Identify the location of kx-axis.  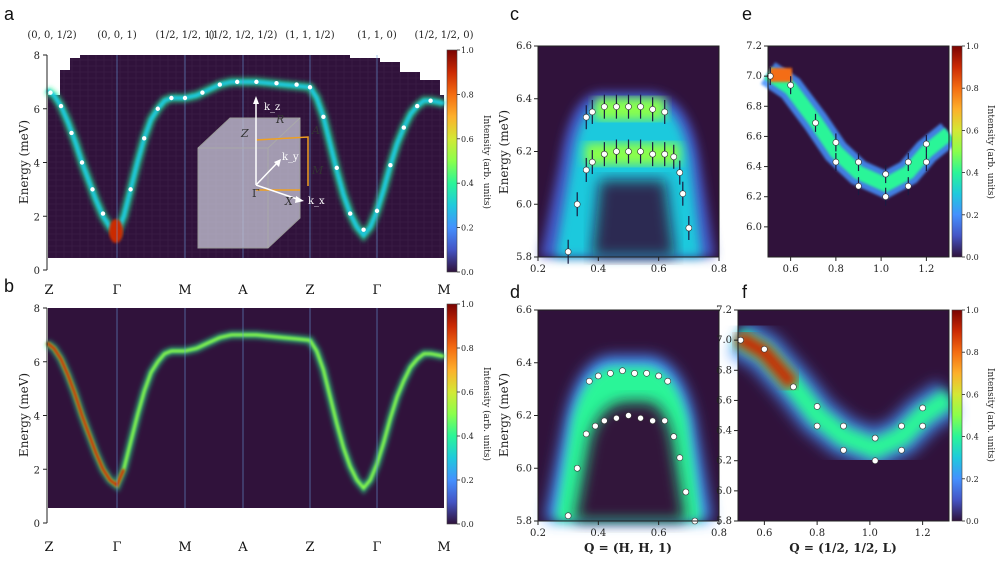
(278, 192).